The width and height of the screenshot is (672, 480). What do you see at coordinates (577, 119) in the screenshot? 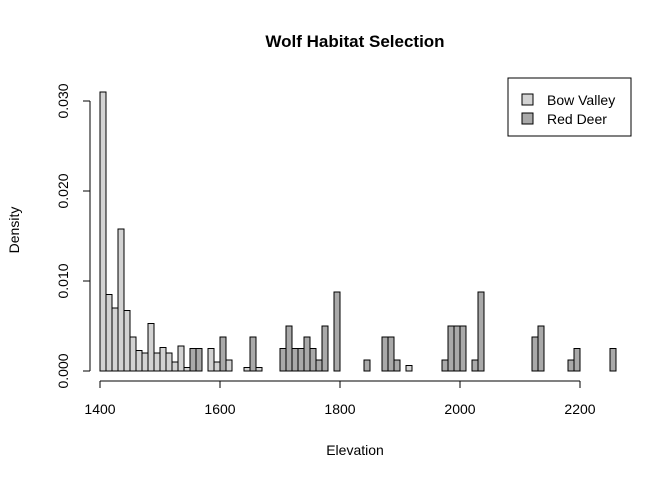
I see `legend-label-red-deer: Red Deer` at bounding box center [577, 119].